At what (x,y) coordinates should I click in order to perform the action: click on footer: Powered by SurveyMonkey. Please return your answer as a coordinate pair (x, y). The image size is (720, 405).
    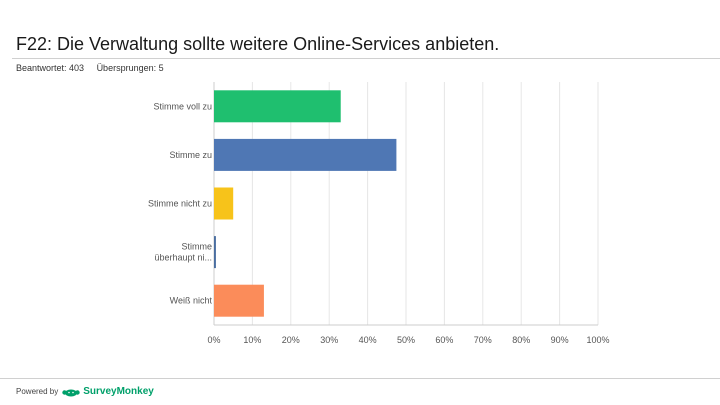
    Looking at the image, I should click on (85, 391).